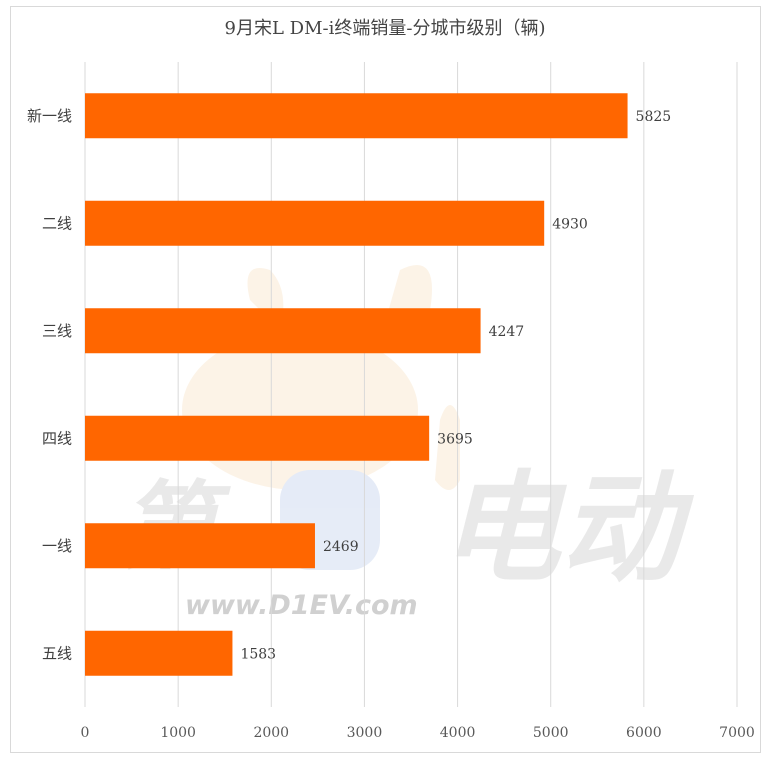  Describe the element at coordinates (258, 654) in the screenshot. I see `data-label: 1583` at that location.